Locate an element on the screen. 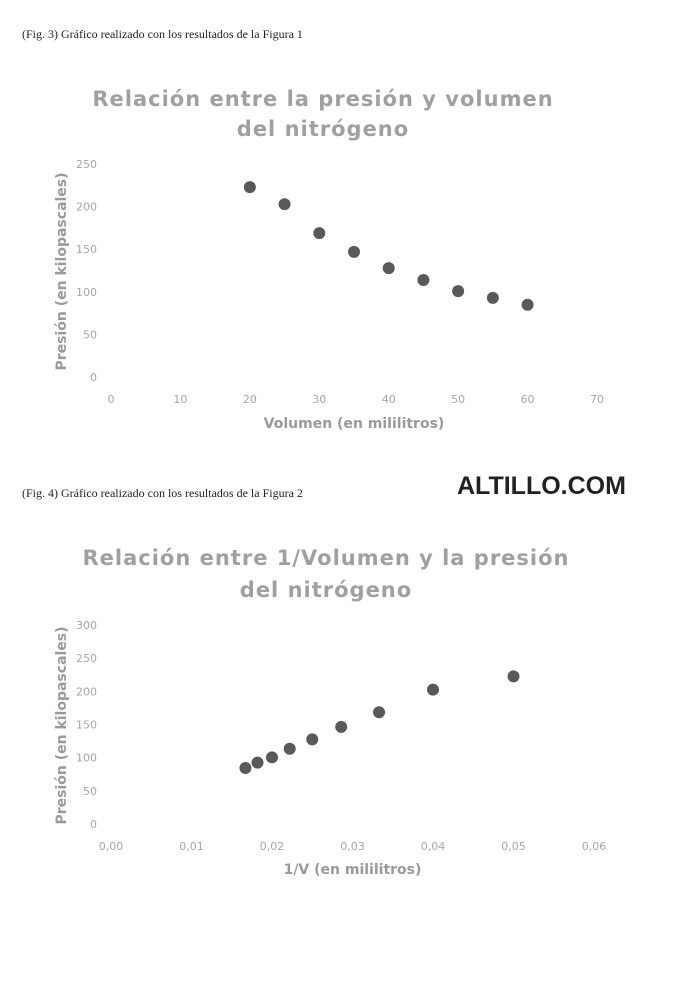 This screenshot has width=700, height=990. watermark: ALTILLO.COM is located at coordinates (541, 486).